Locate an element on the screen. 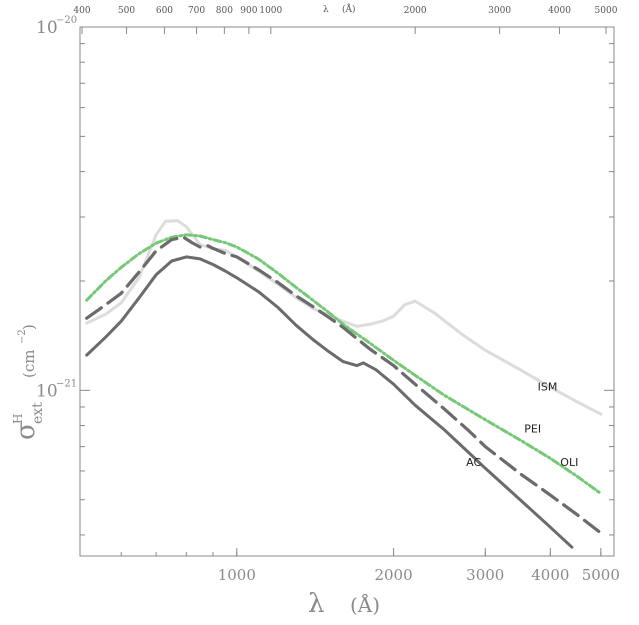  top-axis-lambda: λ is located at coordinates (326, 10).